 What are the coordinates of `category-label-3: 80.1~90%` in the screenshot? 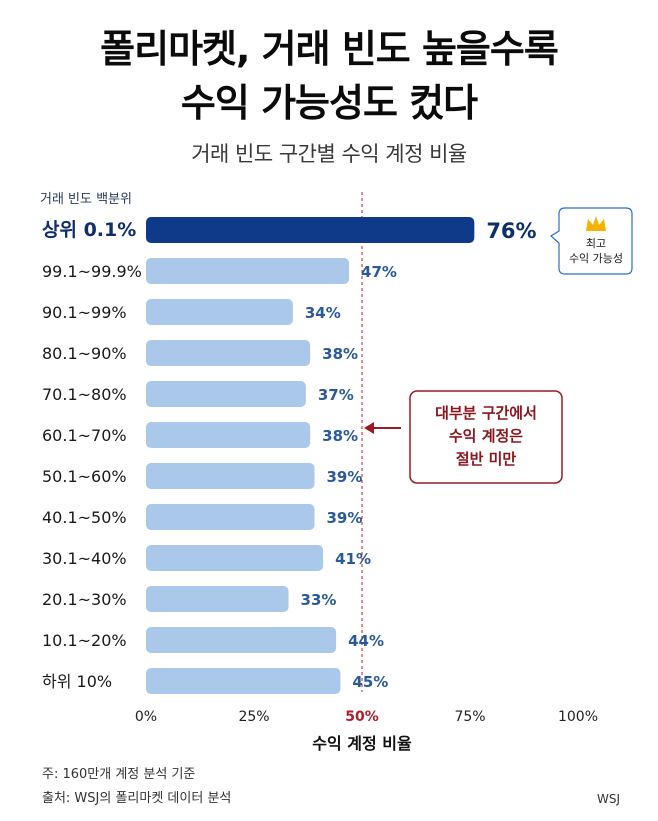 It's located at (84, 353).